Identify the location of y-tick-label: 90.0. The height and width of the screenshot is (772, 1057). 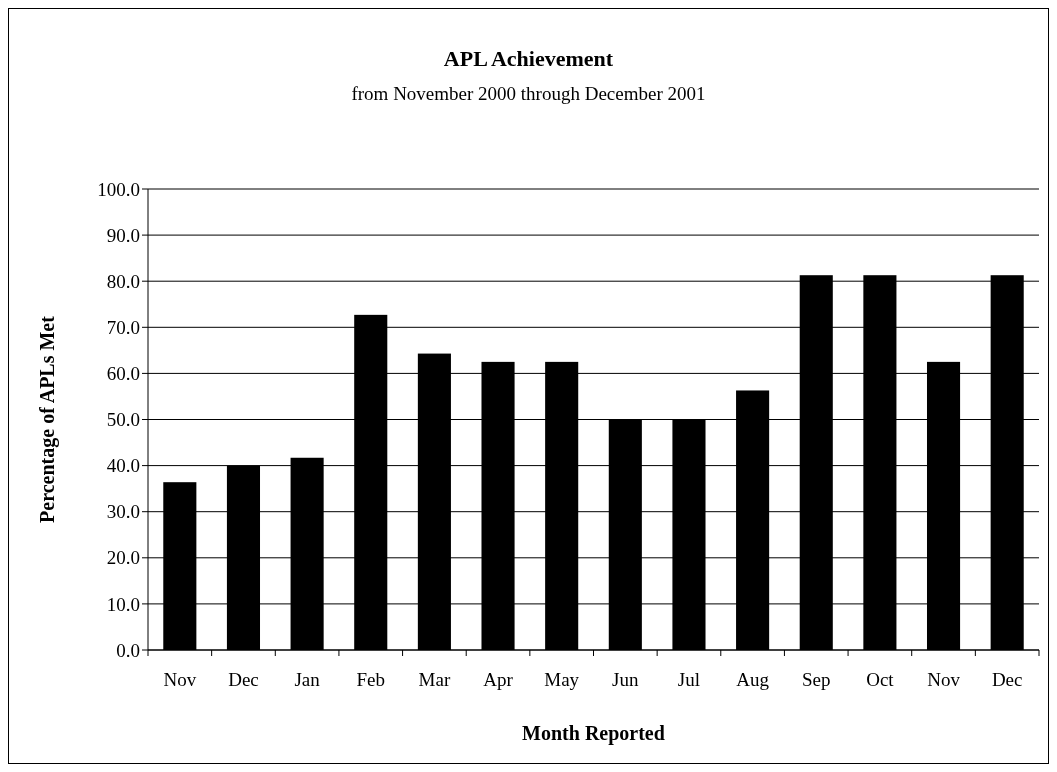
(123, 235).